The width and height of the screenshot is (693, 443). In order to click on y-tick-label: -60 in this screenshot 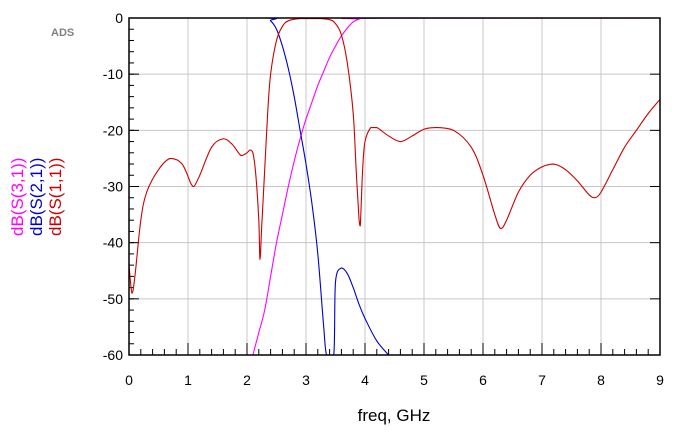, I will do `click(113, 355)`.